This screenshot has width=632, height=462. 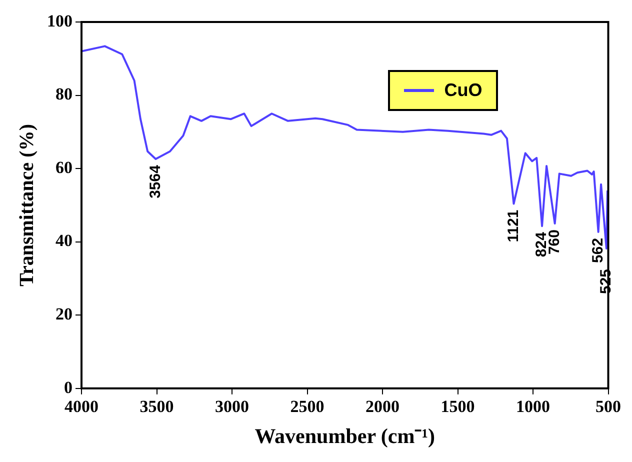 What do you see at coordinates (345, 436) in the screenshot?
I see `x-axis-title: Wavenumber (cm⁻¹)` at bounding box center [345, 436].